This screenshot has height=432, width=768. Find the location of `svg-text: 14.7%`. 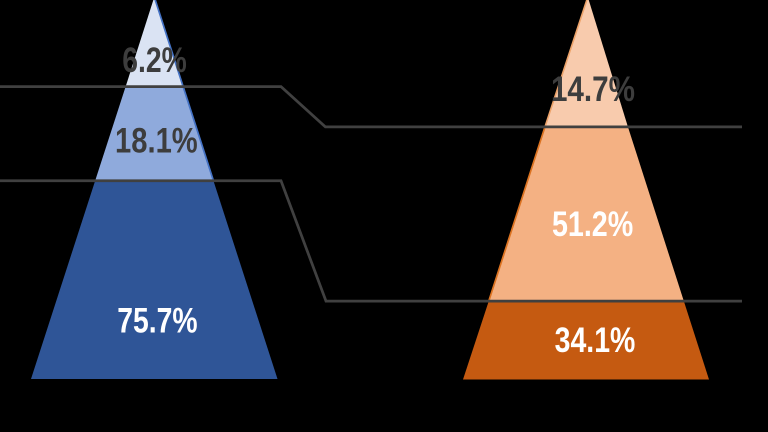

svg-text: 14.7% is located at coordinates (593, 89).